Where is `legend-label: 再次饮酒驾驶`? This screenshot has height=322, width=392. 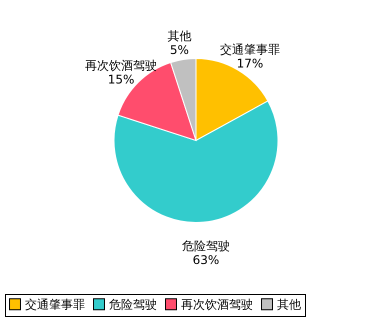
legend-label: 再次饮酒驾驶 is located at coordinates (217, 304).